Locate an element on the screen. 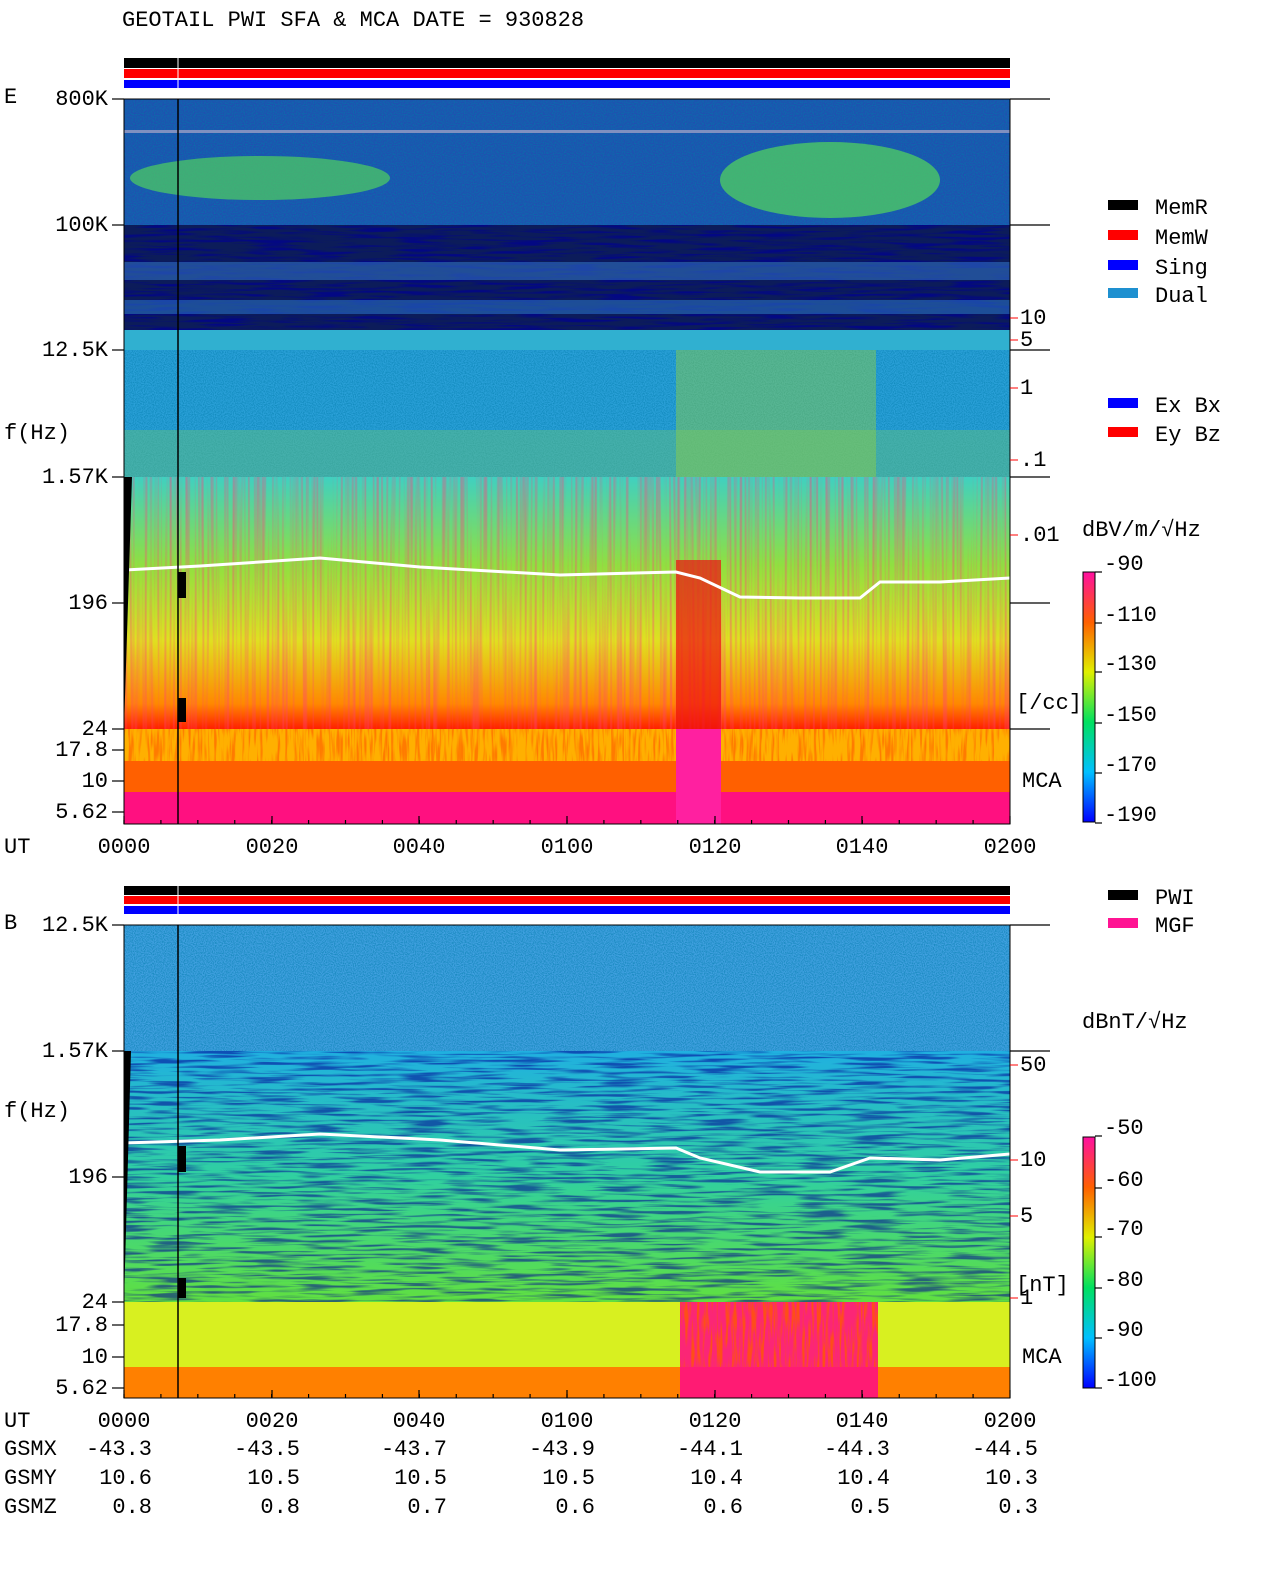  density-tick-label: .01 is located at coordinates (1040, 535).